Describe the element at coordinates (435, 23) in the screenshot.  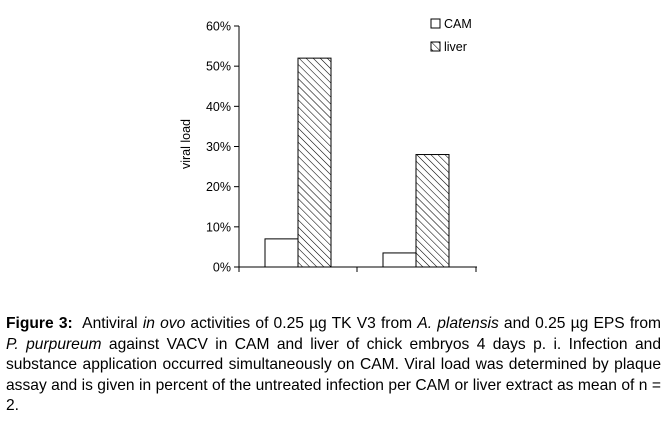
I see `legend-swatch-cam` at that location.